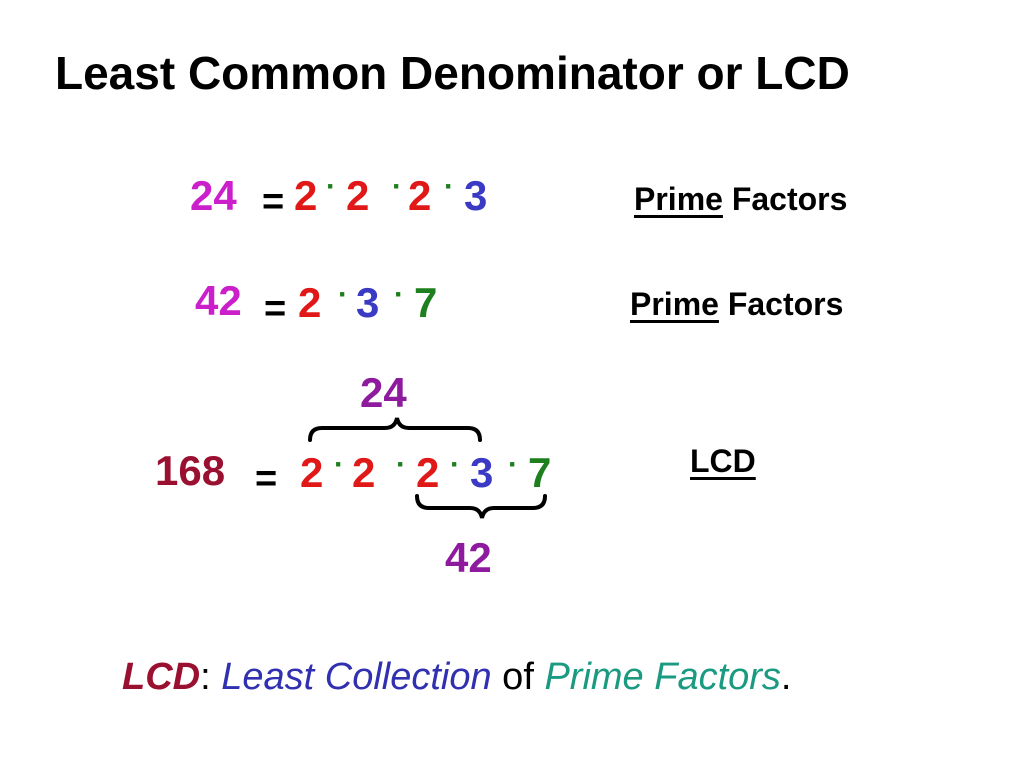 The width and height of the screenshot is (1024, 768). What do you see at coordinates (785, 199) in the screenshot?
I see `row1-label-rest: Factors` at bounding box center [785, 199].